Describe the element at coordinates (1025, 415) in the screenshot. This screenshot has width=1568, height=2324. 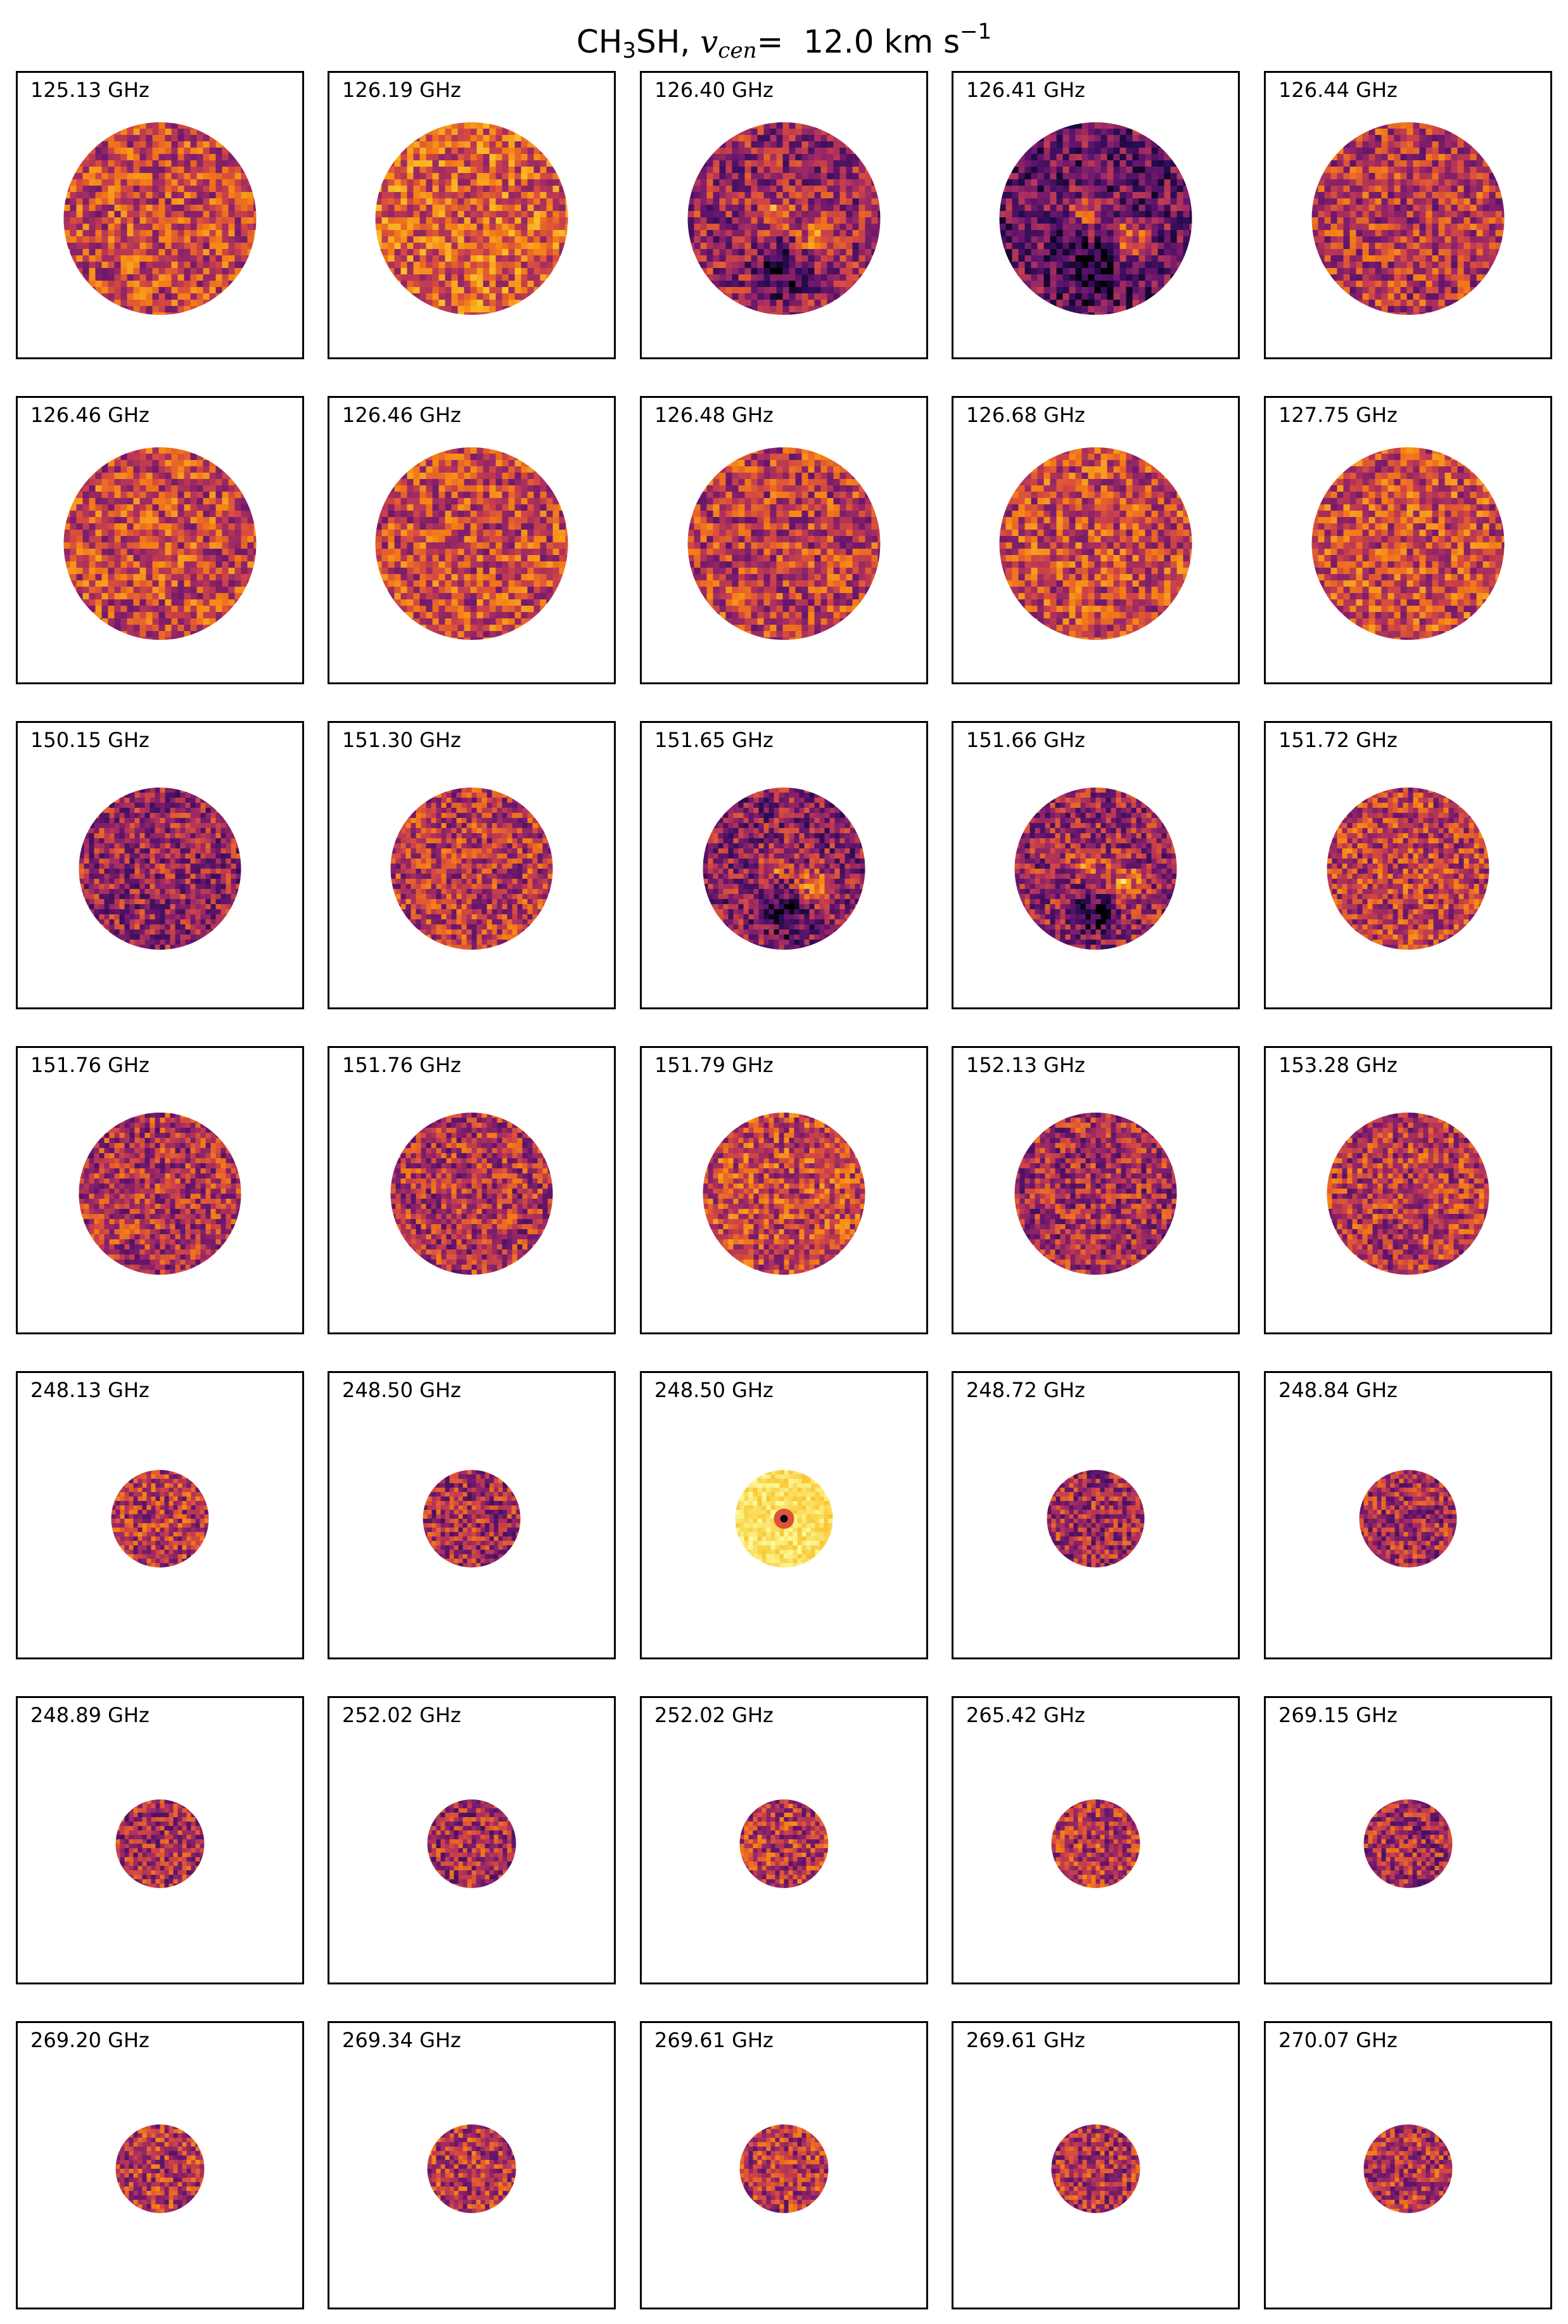
I see `panel-frequency-label: 126.68 GHz` at that location.